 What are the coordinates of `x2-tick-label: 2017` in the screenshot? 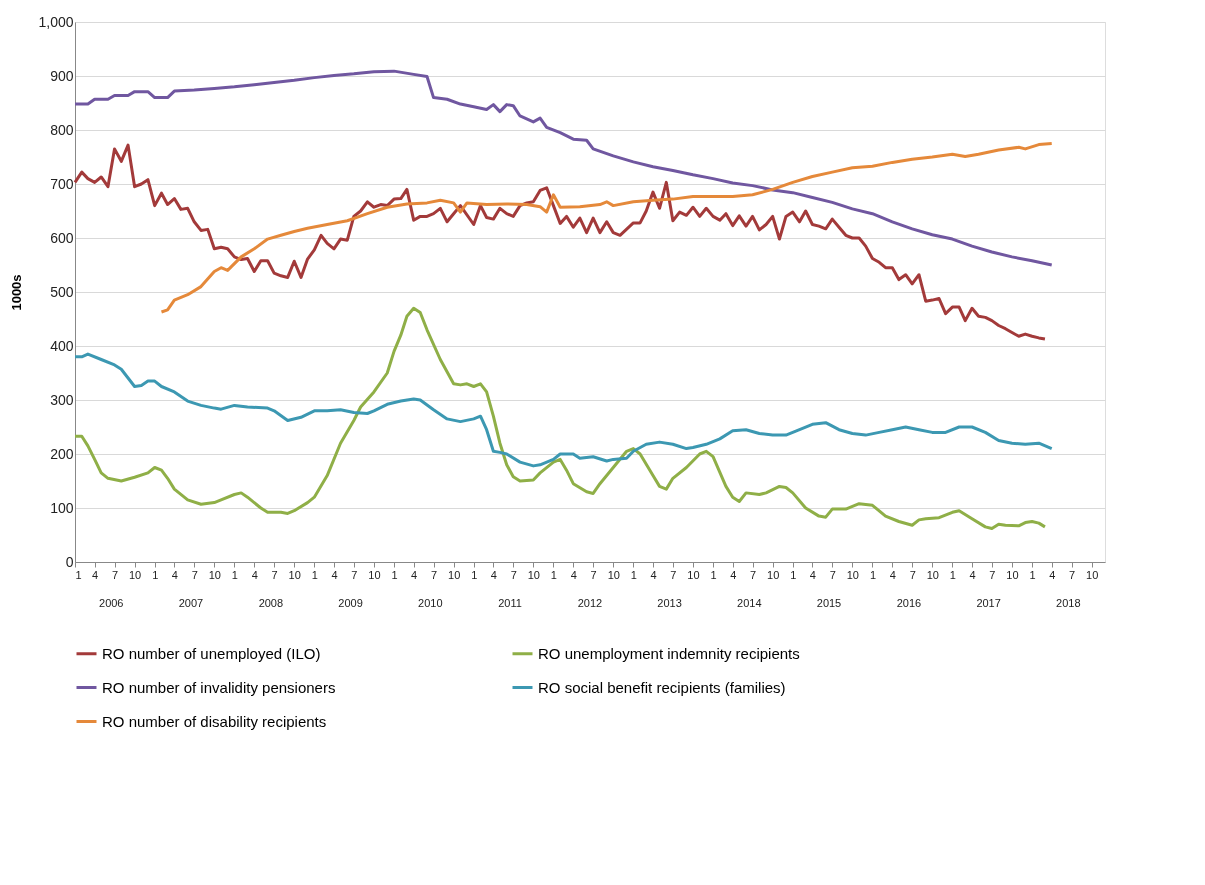 It's located at (988, 603).